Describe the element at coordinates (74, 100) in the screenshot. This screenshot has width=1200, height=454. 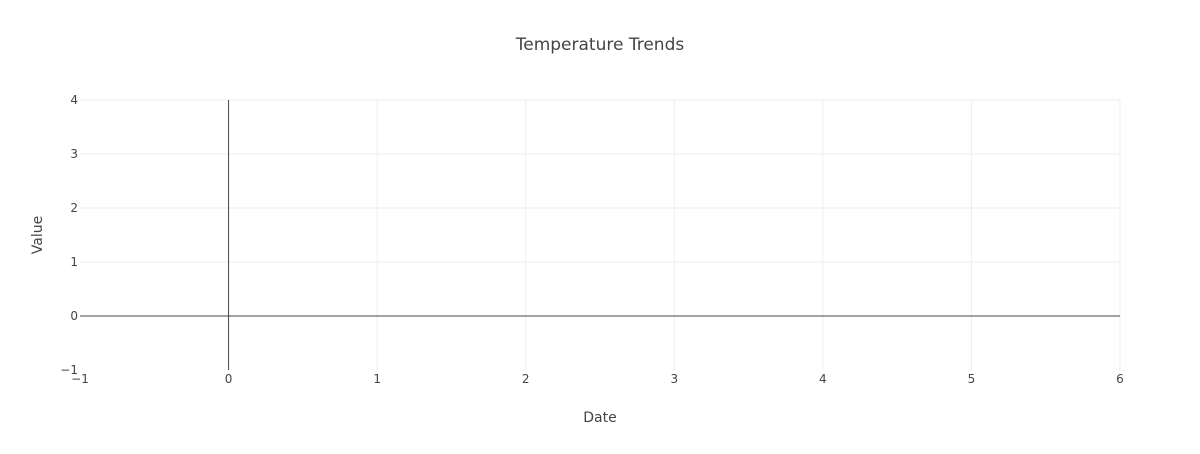
I see `y-tick-label: 4` at that location.